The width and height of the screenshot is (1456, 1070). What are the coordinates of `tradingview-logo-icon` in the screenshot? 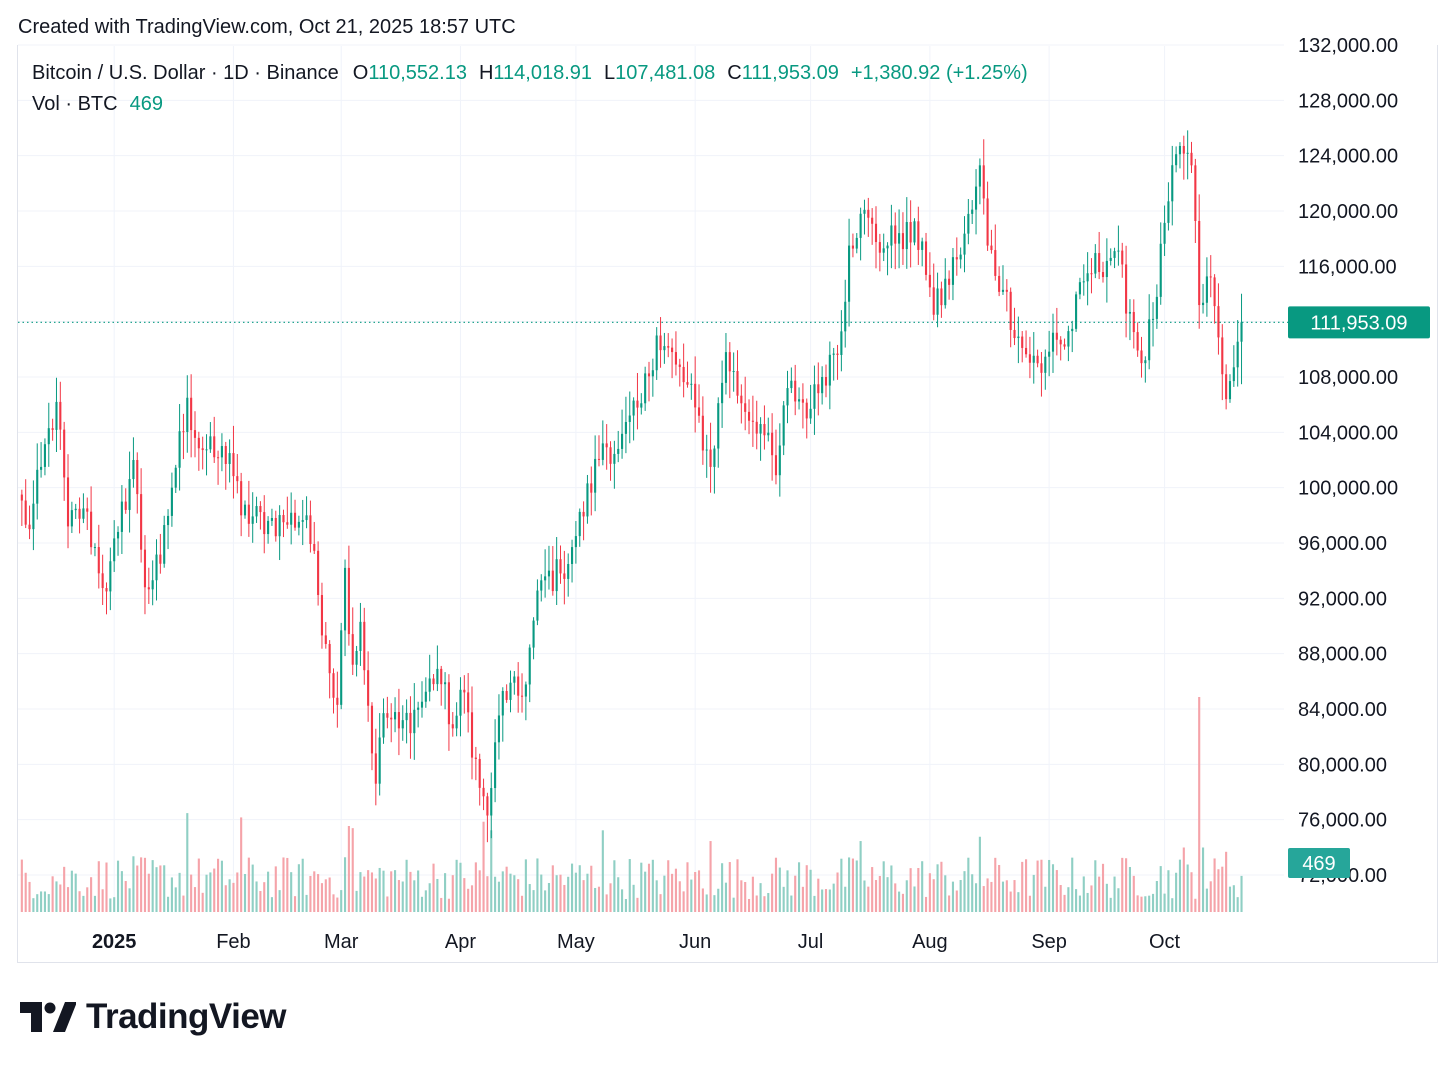 It's located at (48, 1017).